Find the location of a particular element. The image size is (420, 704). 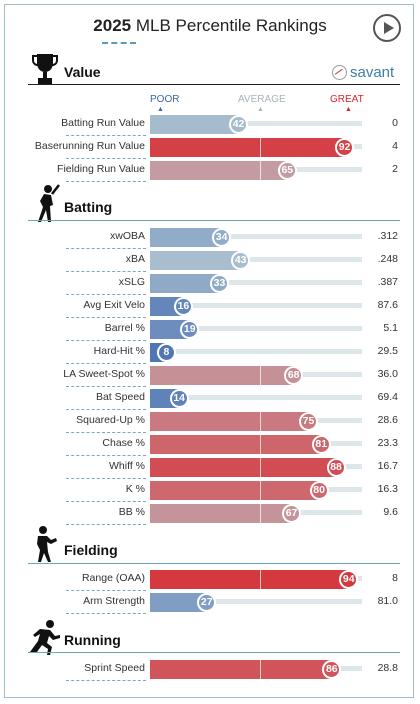

metric-value: 9.6 is located at coordinates (390, 512).